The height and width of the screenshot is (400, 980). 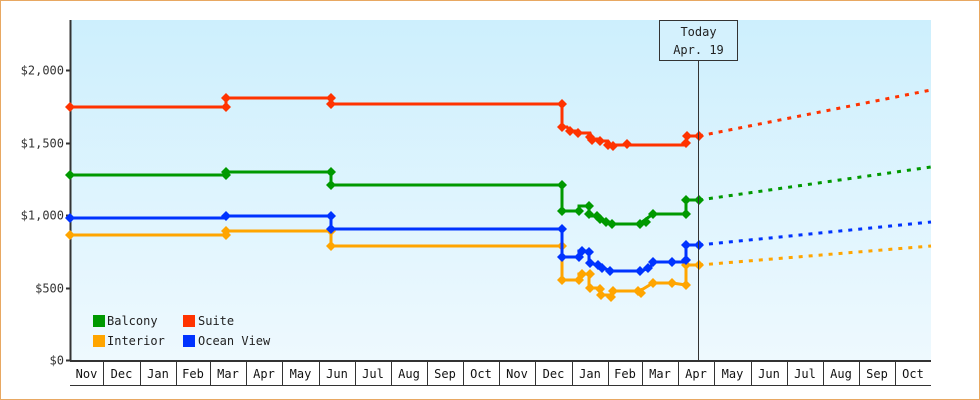 What do you see at coordinates (42, 71) in the screenshot?
I see `y-tick-label: $2,000` at bounding box center [42, 71].